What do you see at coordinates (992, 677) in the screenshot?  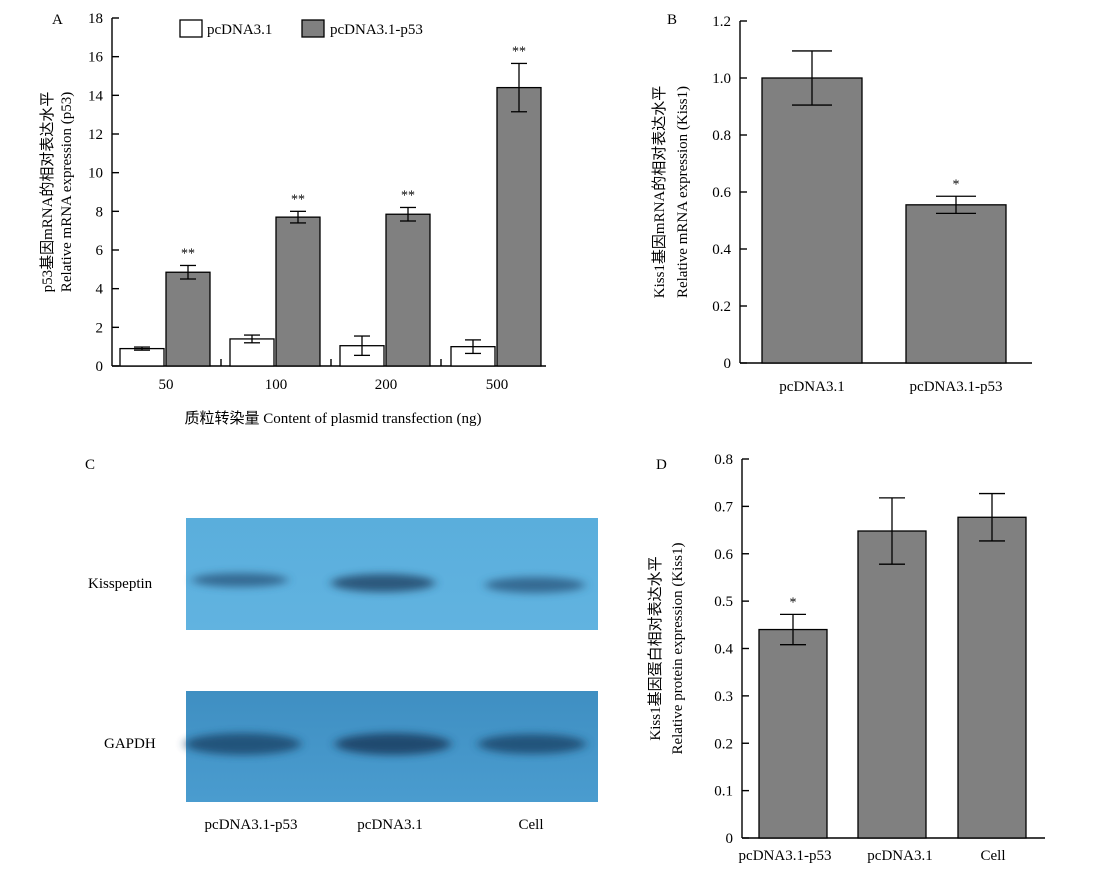 I see `bar-value-cell` at bounding box center [992, 677].